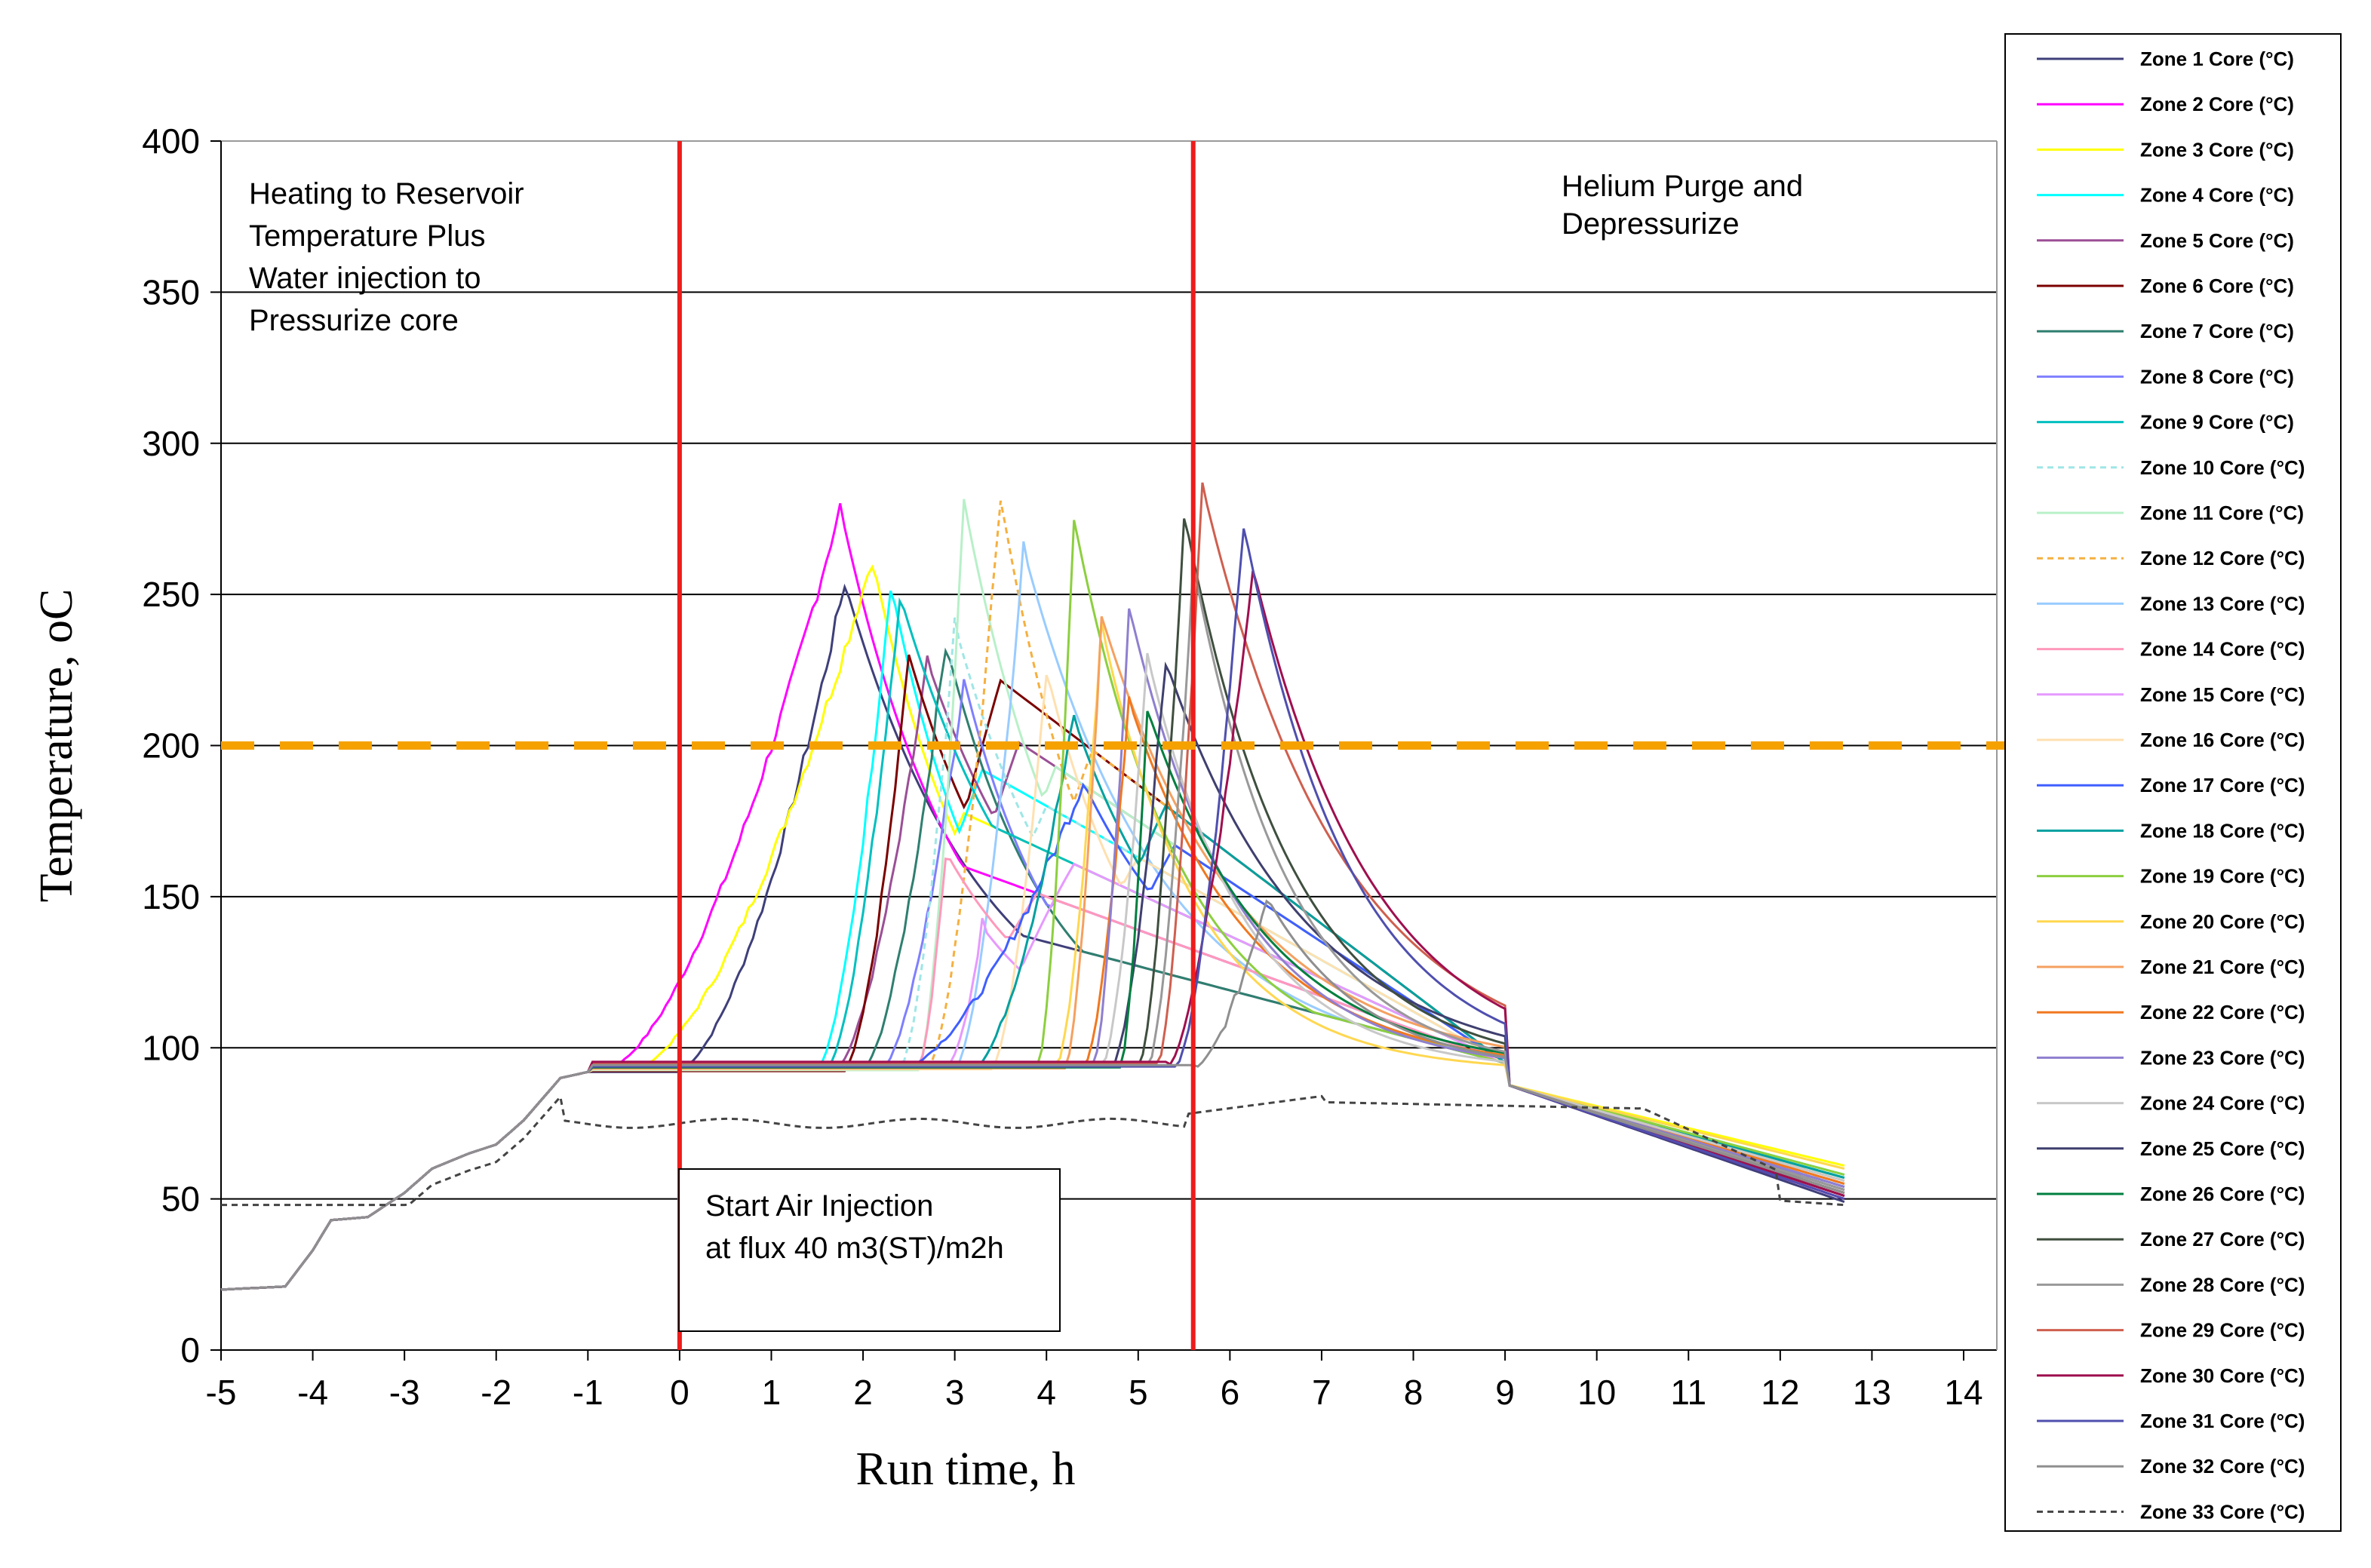 This screenshot has height=1568, width=2371. Describe the element at coordinates (1230, 1392) in the screenshot. I see `x-tick-label-6: 6` at that location.